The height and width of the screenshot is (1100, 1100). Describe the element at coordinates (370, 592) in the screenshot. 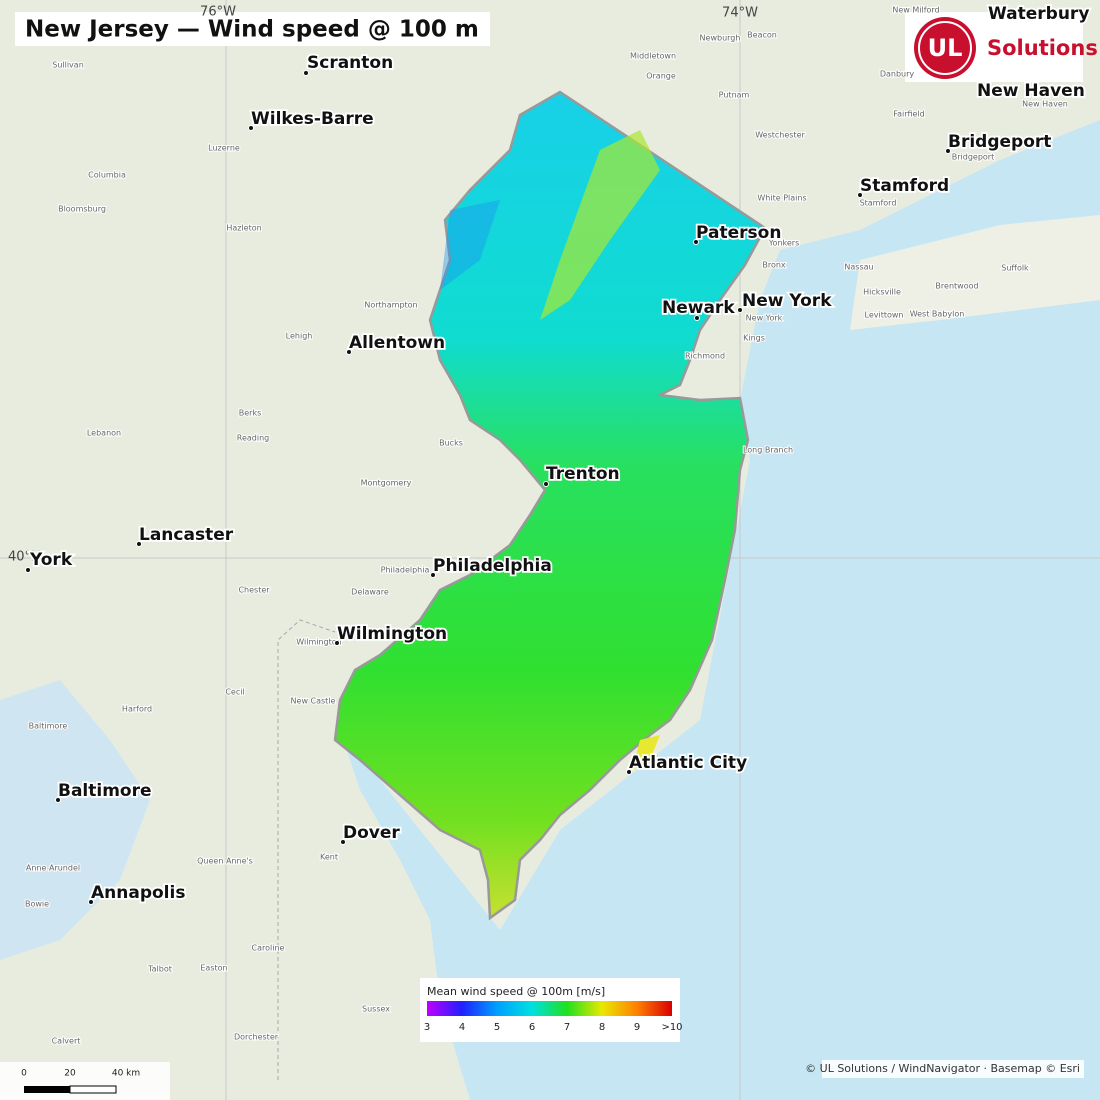

I see `place-label: Delaware` at that location.